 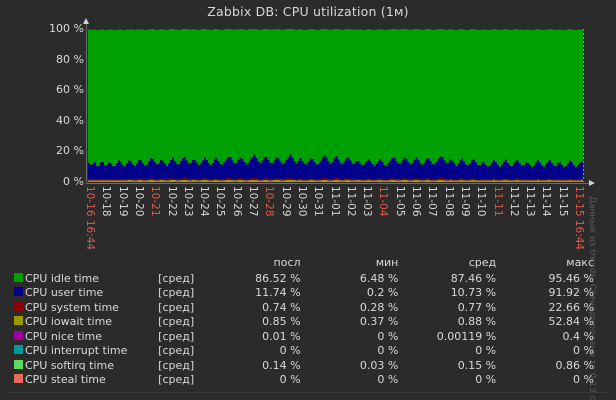 I want to click on legend-row: CPU steal time [сред] 0 % 0 % 0 % 0 %, so click(x=308, y=380).